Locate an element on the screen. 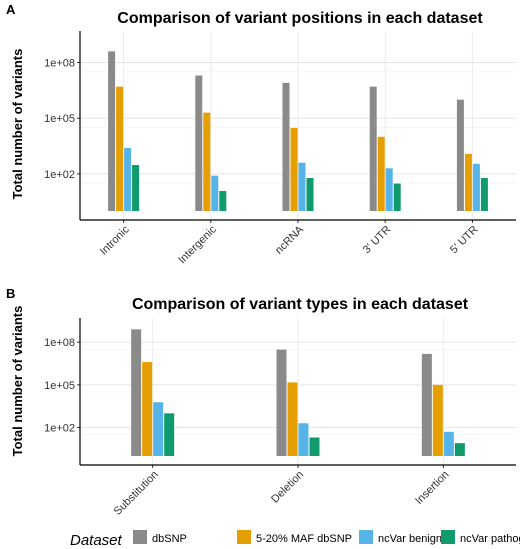  y-axis-label-a: Total number of variants is located at coordinates (17, 124).